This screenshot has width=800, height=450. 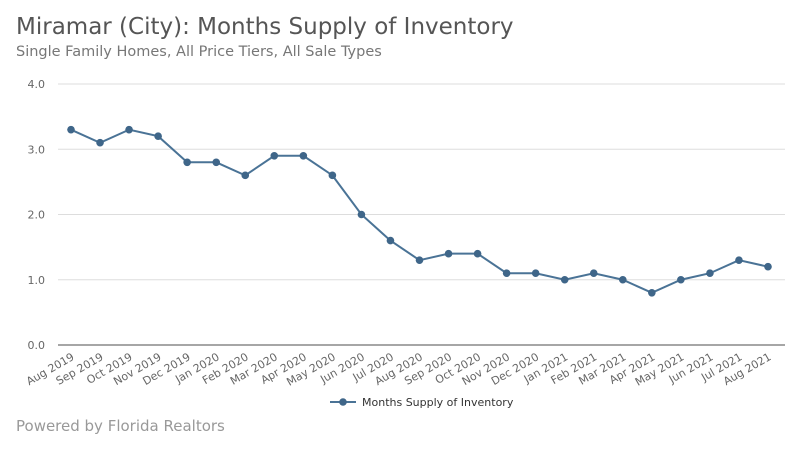 I want to click on y-tick-label: 1.0, so click(x=37, y=280).